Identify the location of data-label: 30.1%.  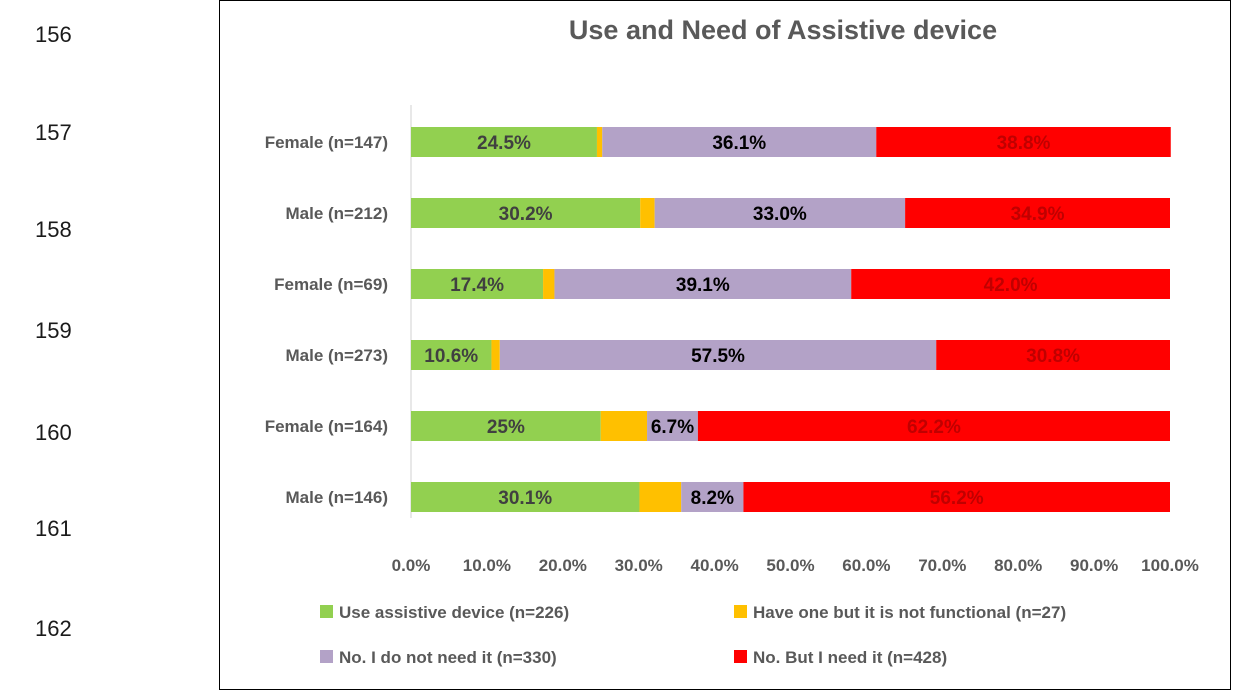
(525, 498).